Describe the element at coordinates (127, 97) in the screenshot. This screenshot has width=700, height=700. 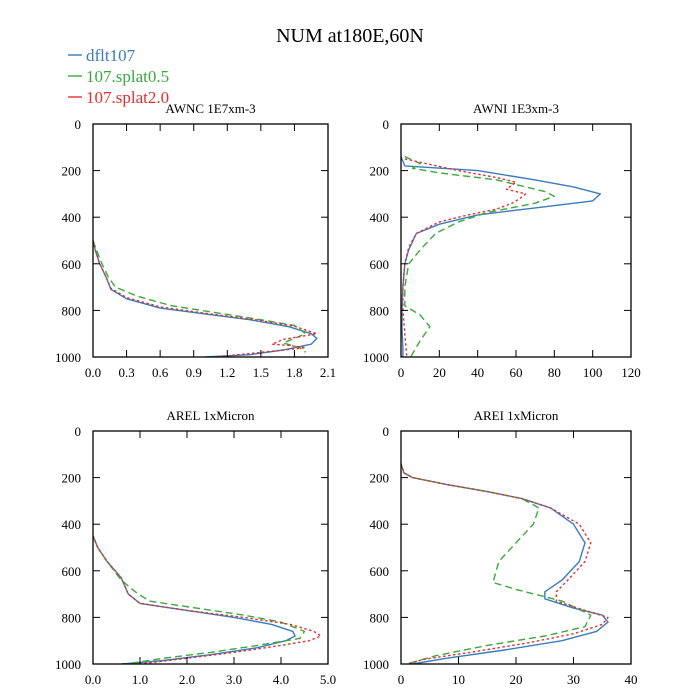
I see `legend-label-2: 107.splat2.0` at that location.